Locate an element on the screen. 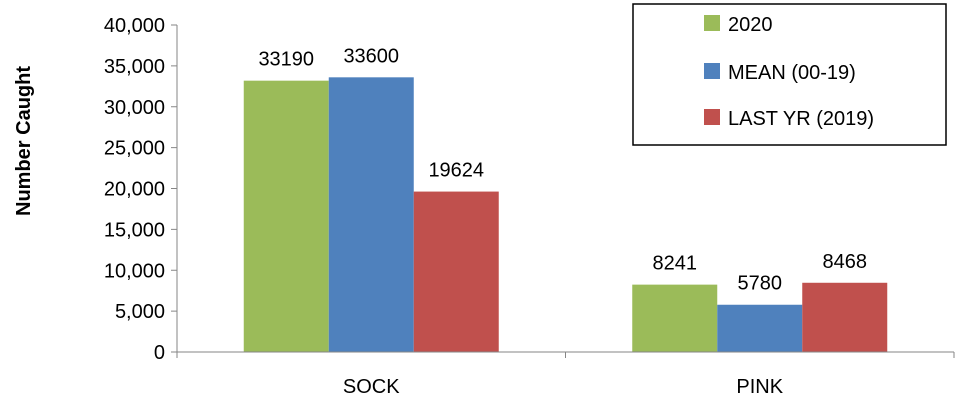  y-tick-label: 40,000 is located at coordinates (134, 26).